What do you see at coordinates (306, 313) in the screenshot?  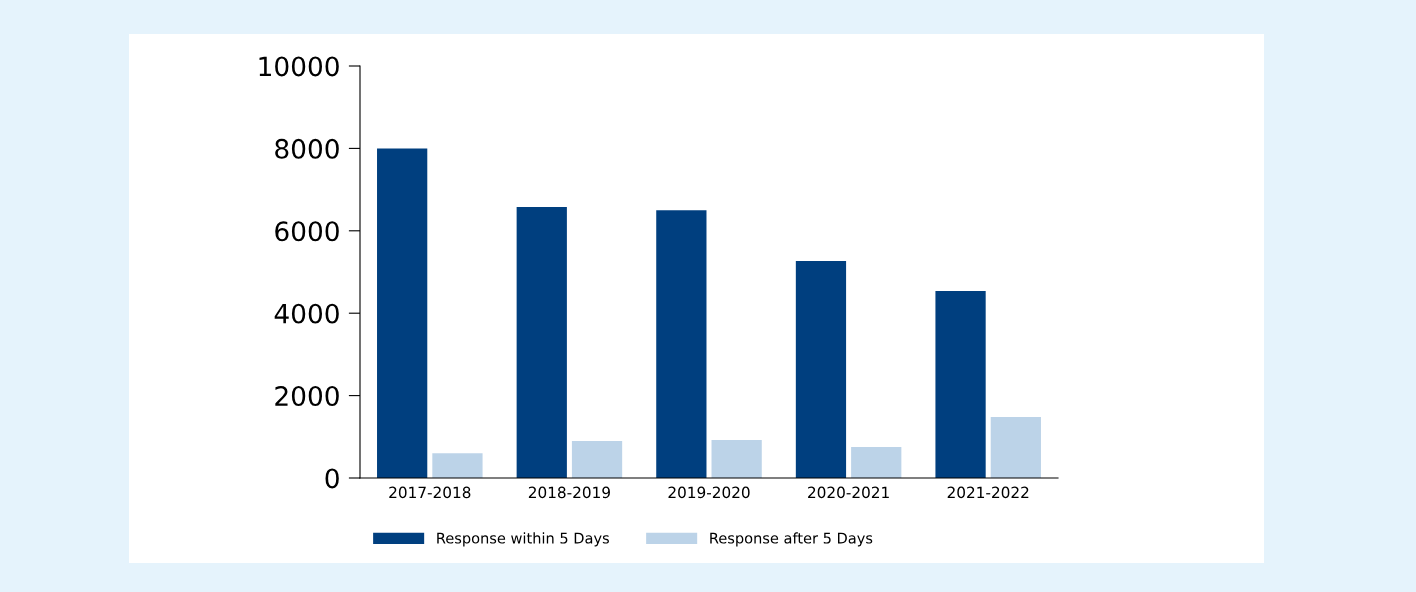 I see `y-tick-label: 4000` at bounding box center [306, 313].